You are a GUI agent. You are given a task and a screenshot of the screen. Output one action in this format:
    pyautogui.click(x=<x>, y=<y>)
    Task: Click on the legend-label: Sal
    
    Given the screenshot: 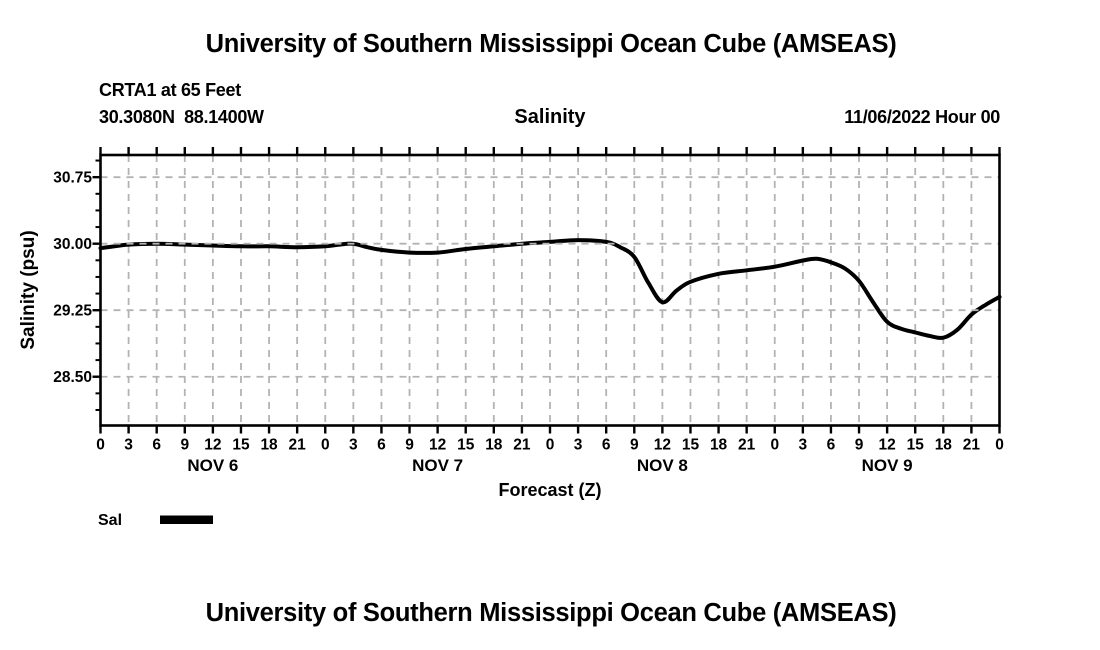 What is the action you would take?
    pyautogui.click(x=110, y=520)
    